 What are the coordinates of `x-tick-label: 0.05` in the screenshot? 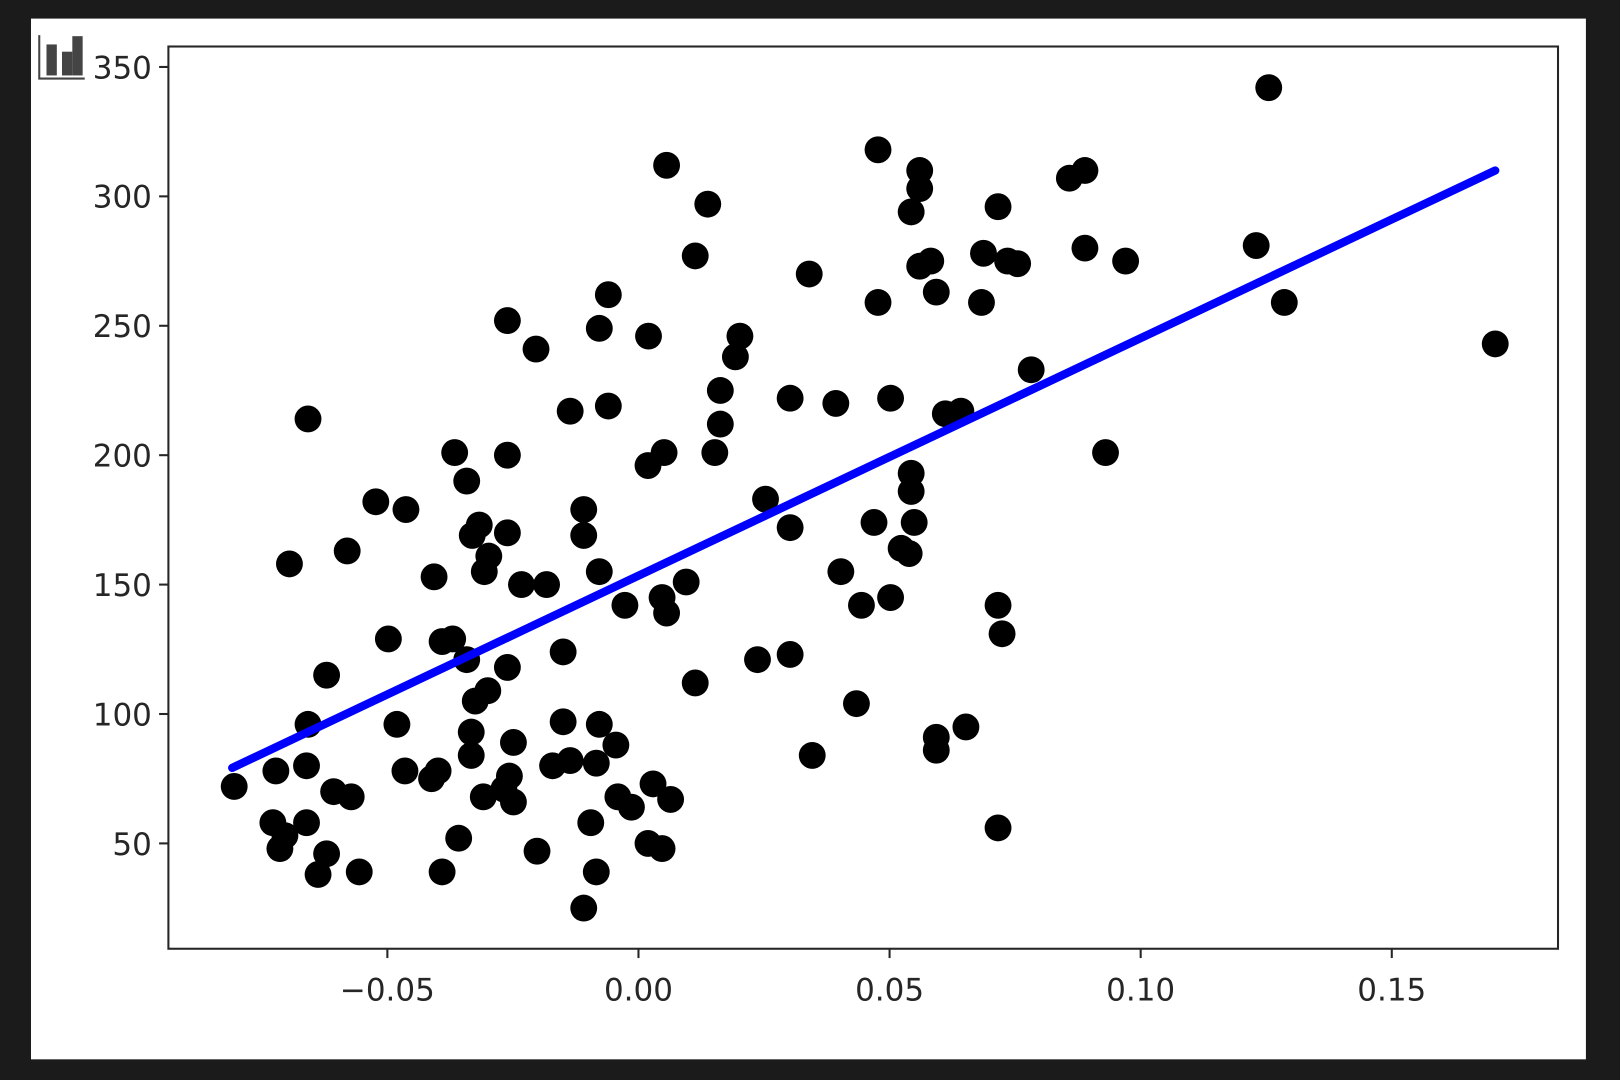 It's located at (889, 990).